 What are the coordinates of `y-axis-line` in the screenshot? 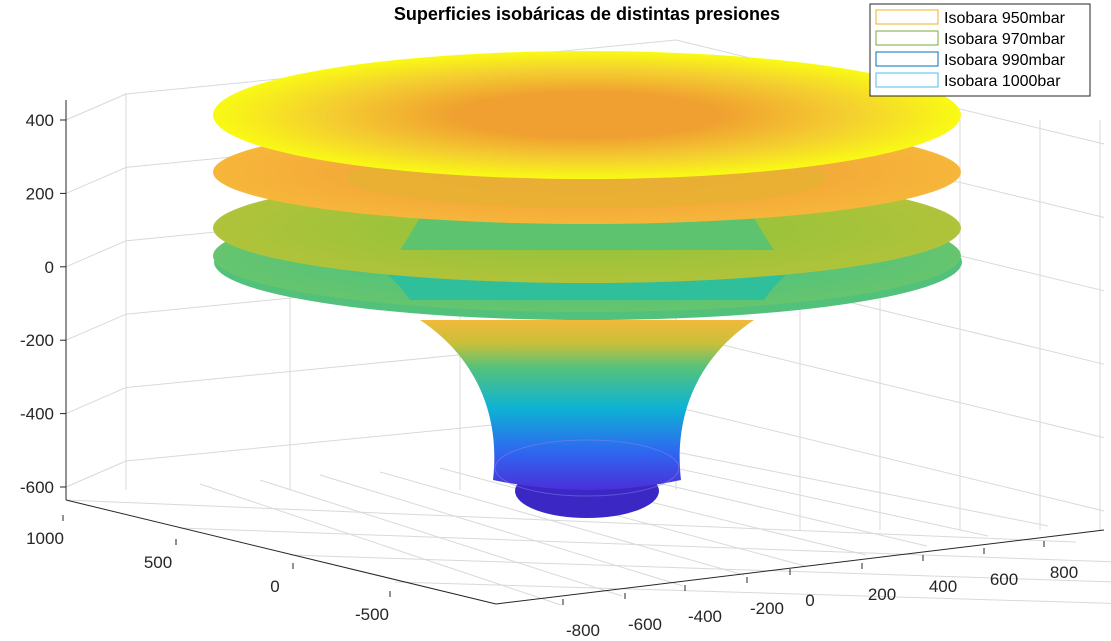 It's located at (281, 552).